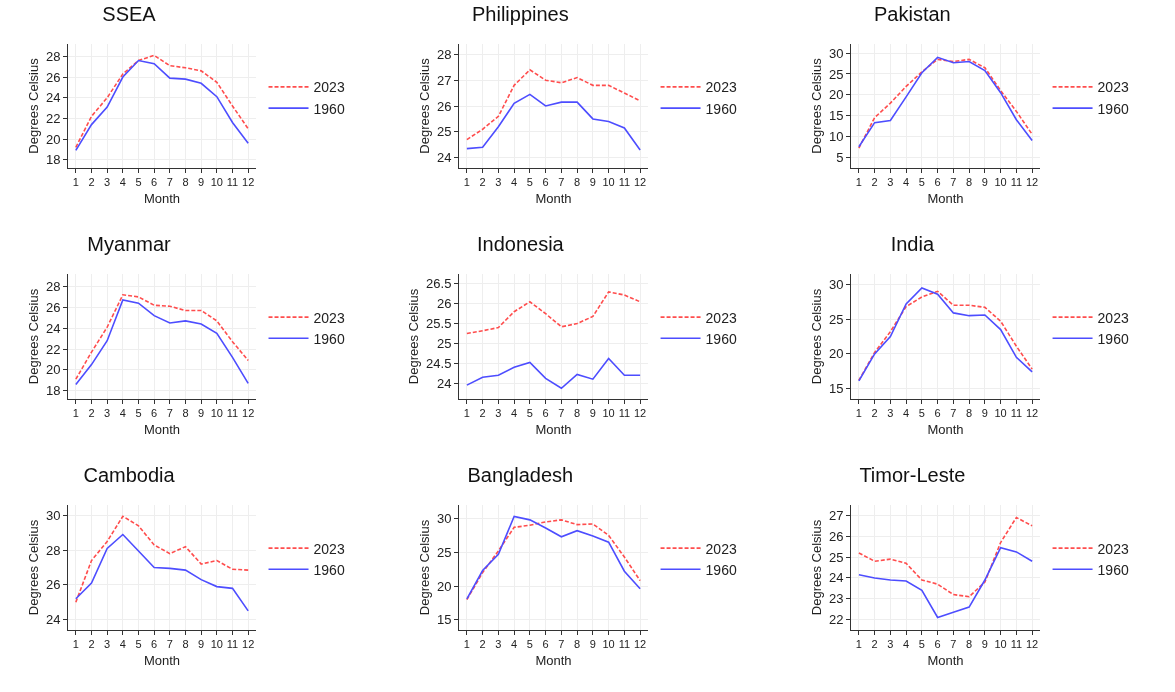 The width and height of the screenshot is (1175, 692). What do you see at coordinates (836, 136) in the screenshot?
I see `y-tick-label: 10` at bounding box center [836, 136].